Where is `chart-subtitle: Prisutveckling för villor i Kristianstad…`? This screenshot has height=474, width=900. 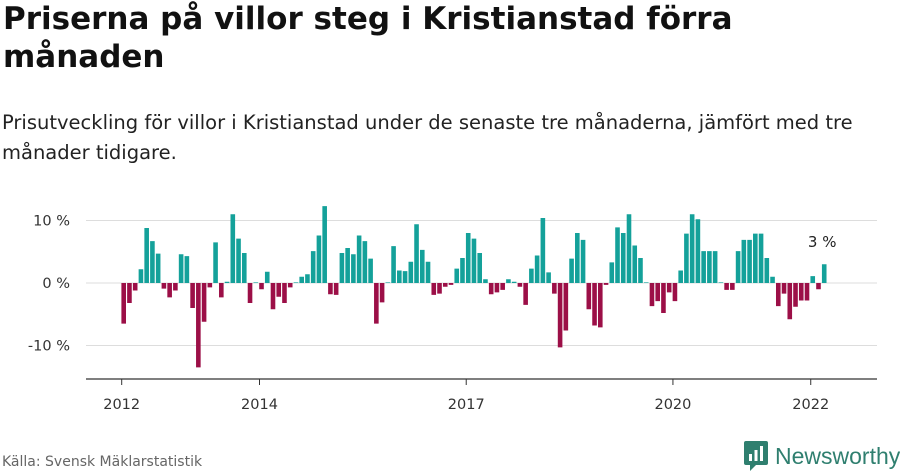
chart-subtitle: Prisutveckling för villor i Kristianstad… is located at coordinates (427, 137).